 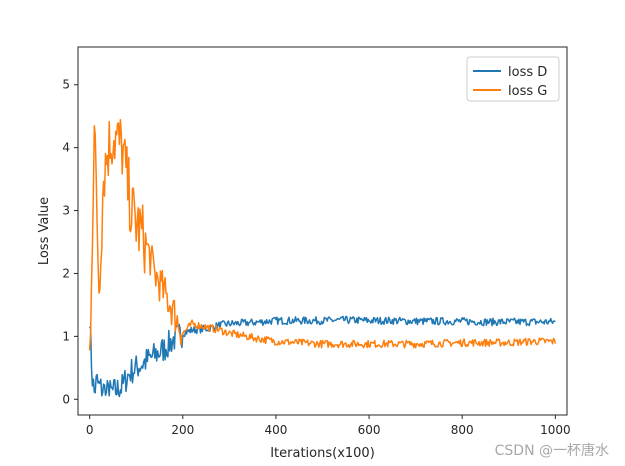 I want to click on y-tick-label: 0, so click(x=66, y=399).